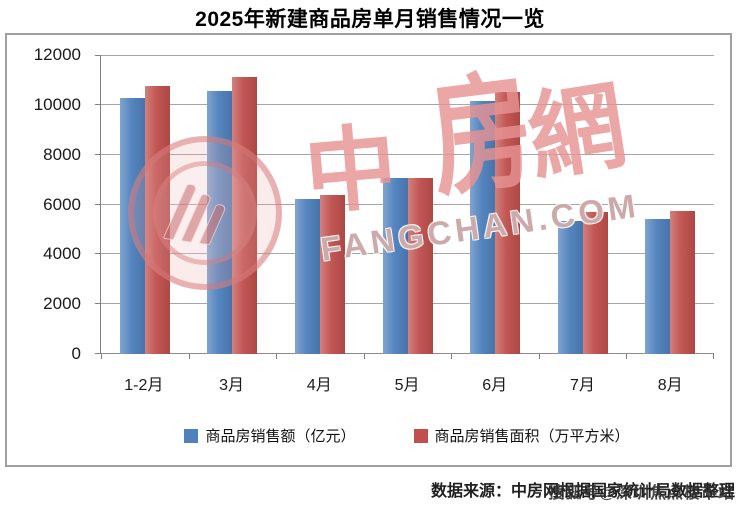 Image resolution: width=740 pixels, height=507 pixels. What do you see at coordinates (307, 276) in the screenshot?
I see `bar-blue-4月` at bounding box center [307, 276].